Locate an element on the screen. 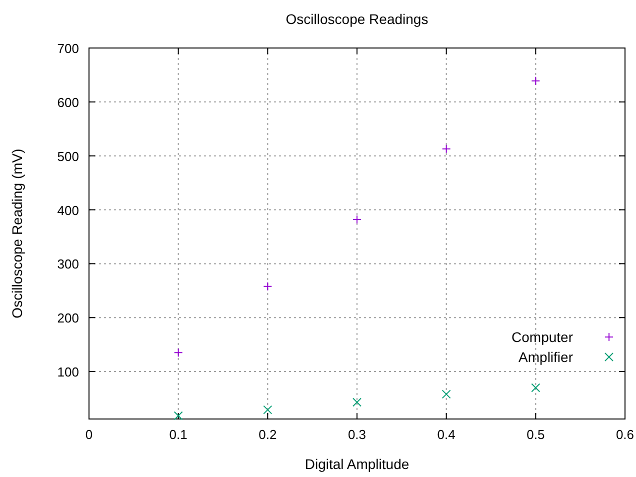  y-axis-title: Oscilloscope Reading (mV) is located at coordinates (17, 233).